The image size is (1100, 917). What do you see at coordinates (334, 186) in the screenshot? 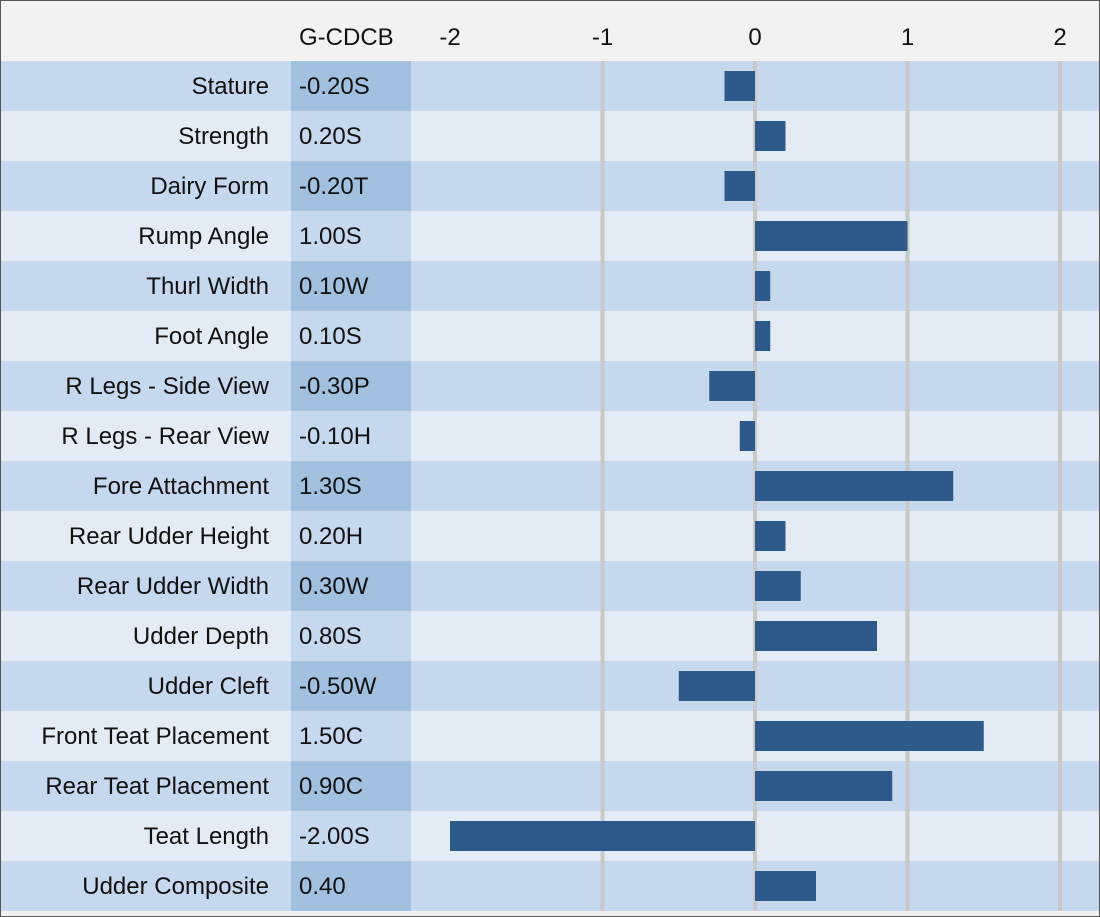
I see `trait-value: -0.20T` at bounding box center [334, 186].